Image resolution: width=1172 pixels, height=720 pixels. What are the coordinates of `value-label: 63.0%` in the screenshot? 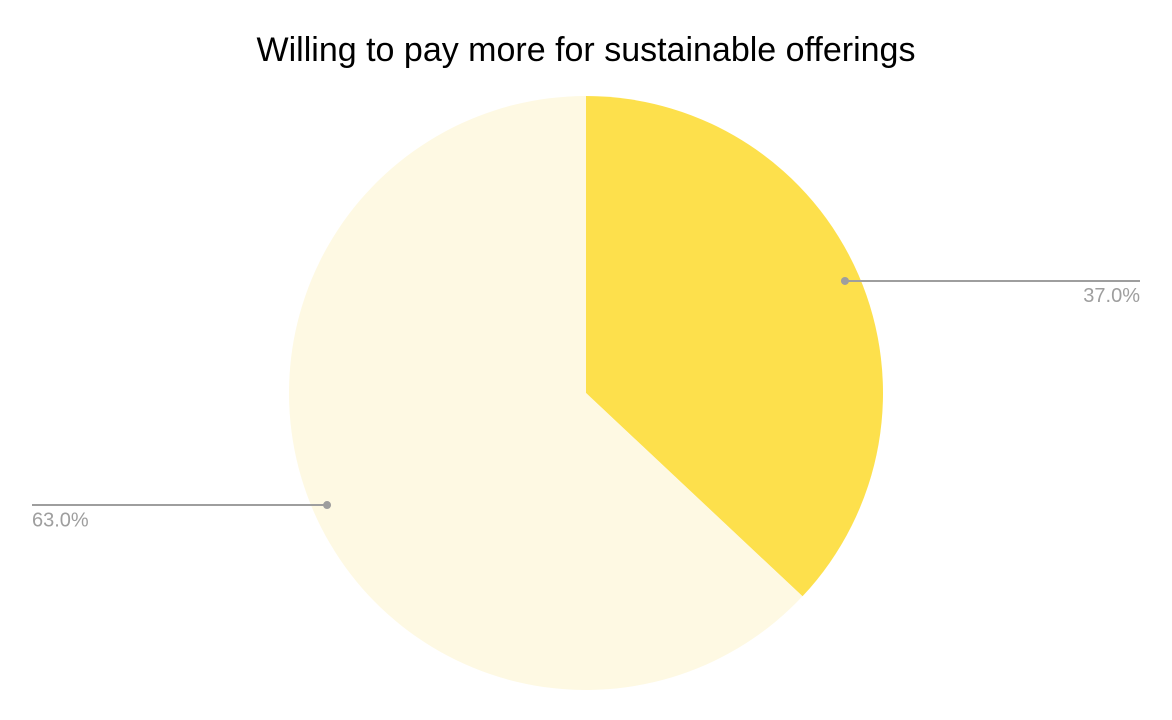 It's located at (60, 520).